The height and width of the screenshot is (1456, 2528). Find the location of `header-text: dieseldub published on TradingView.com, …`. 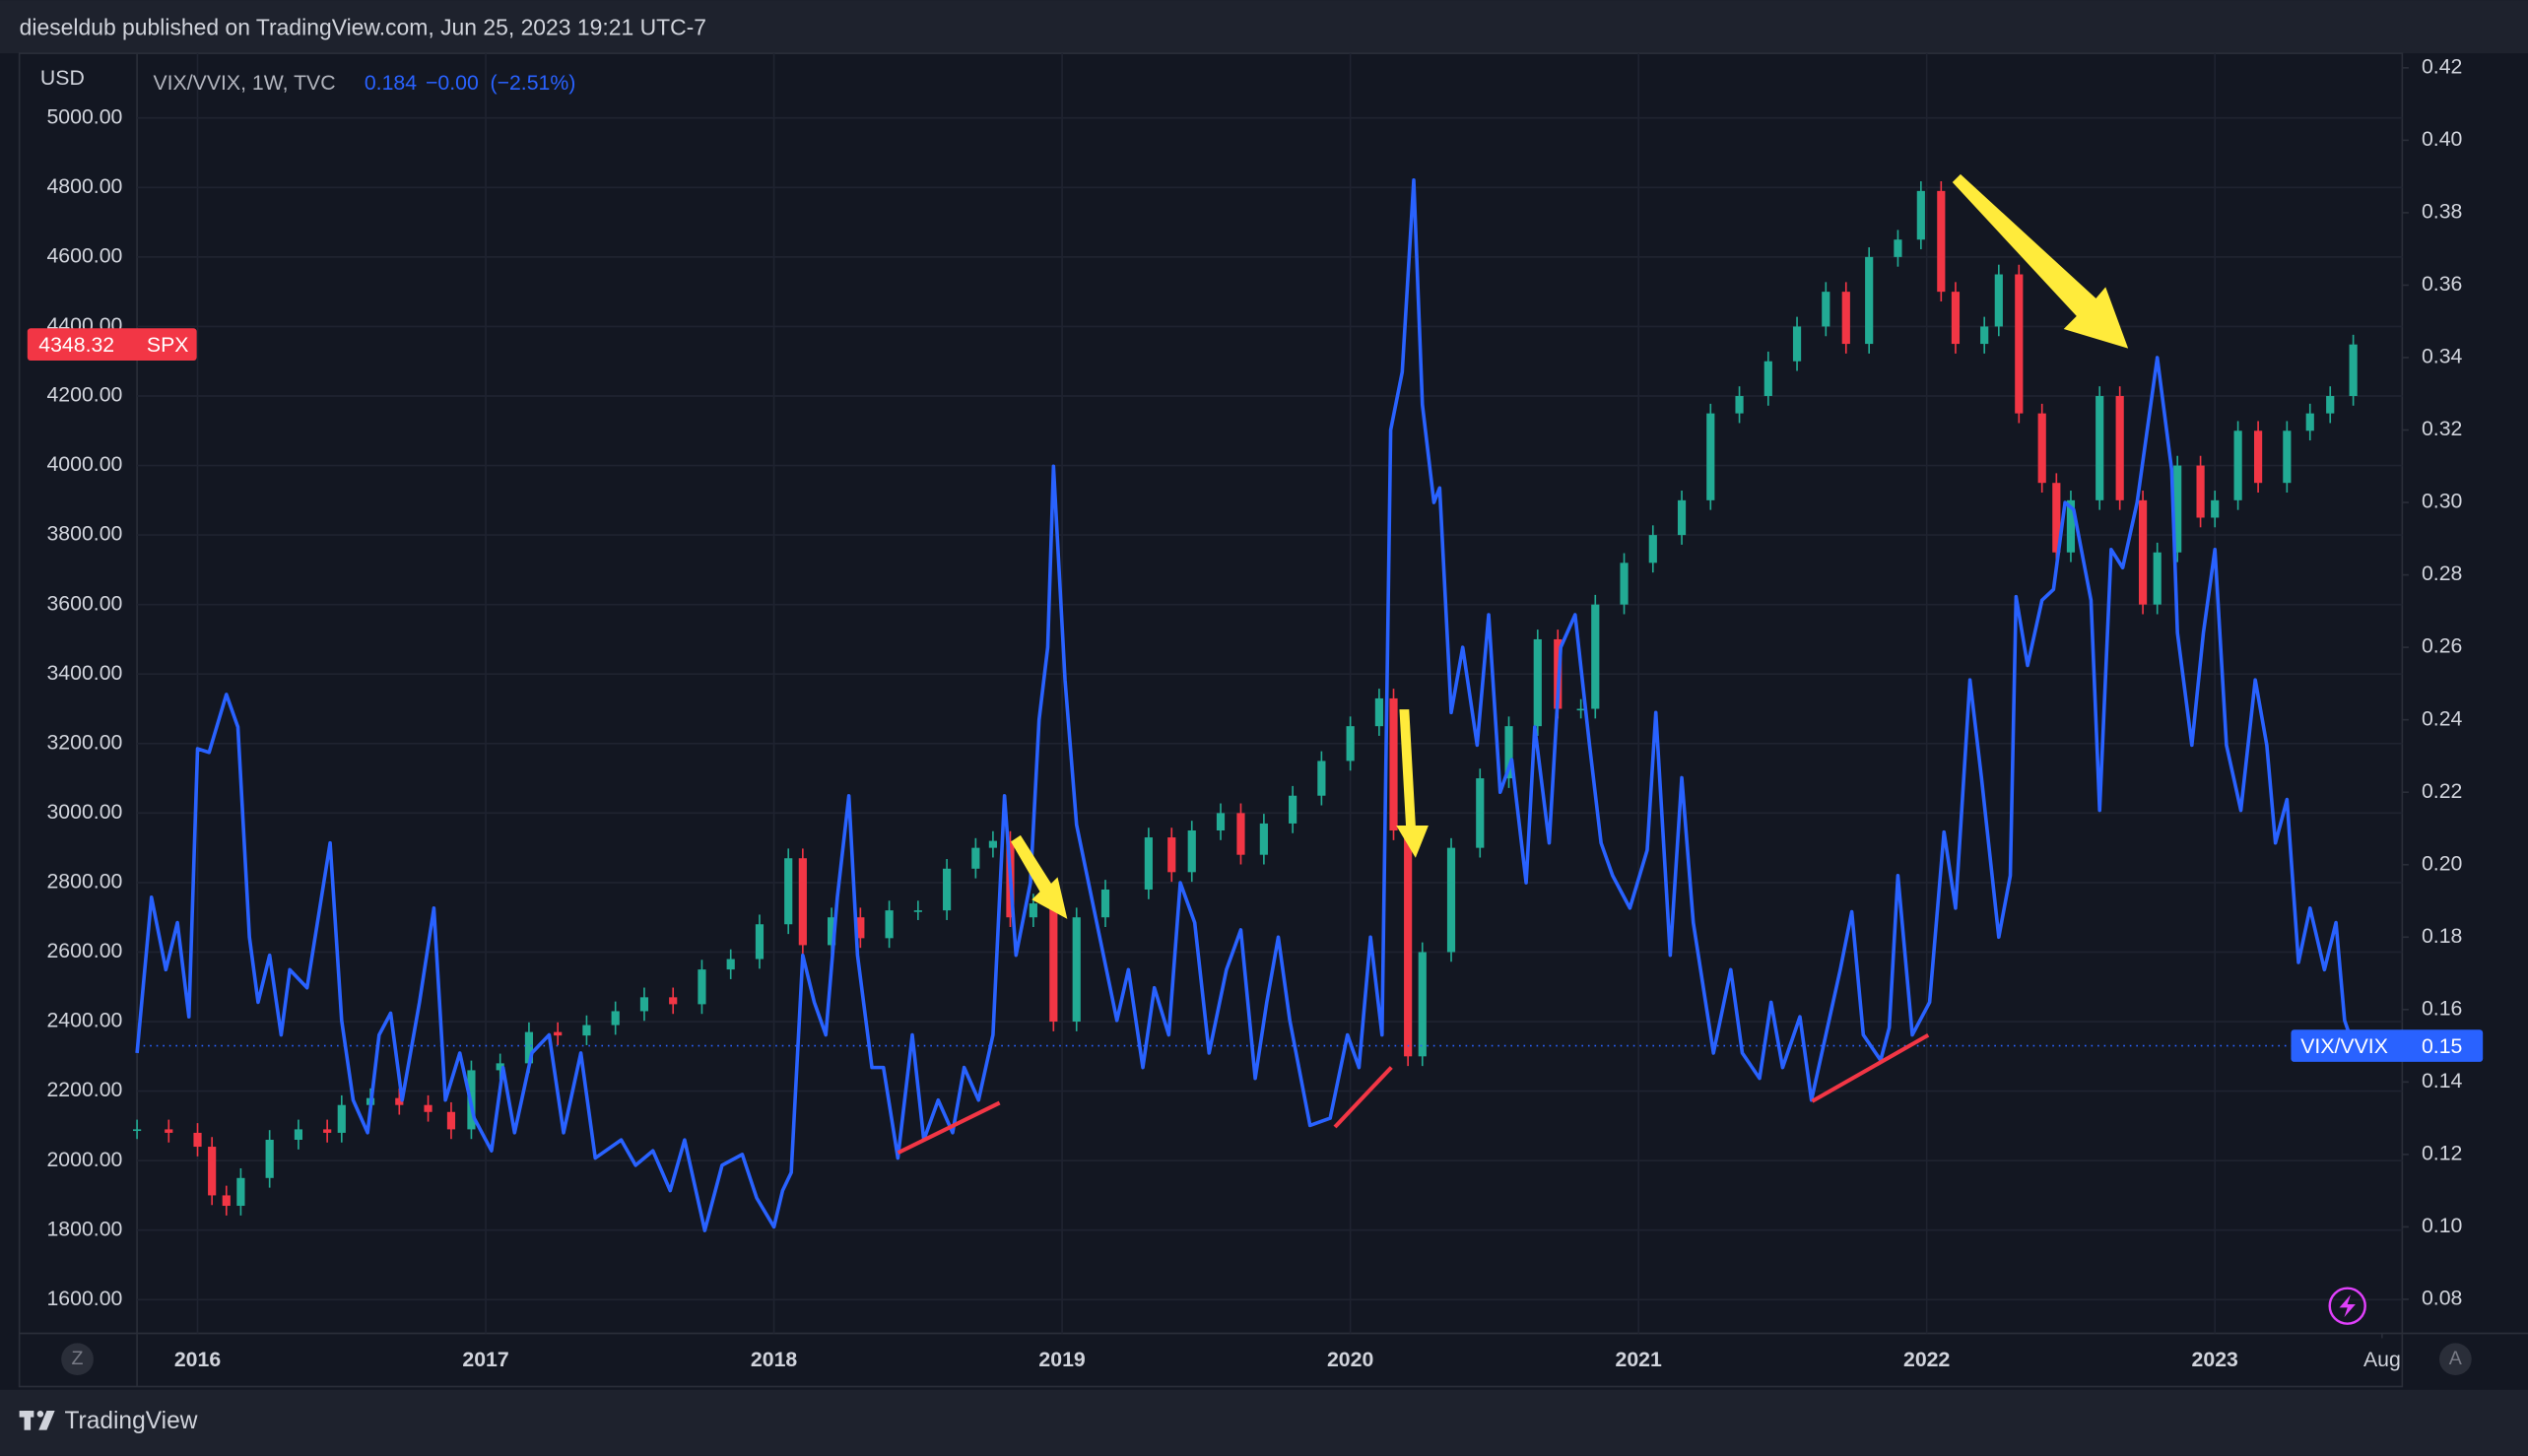

header-text: dieseldub published on TradingView.com, … is located at coordinates (363, 27).